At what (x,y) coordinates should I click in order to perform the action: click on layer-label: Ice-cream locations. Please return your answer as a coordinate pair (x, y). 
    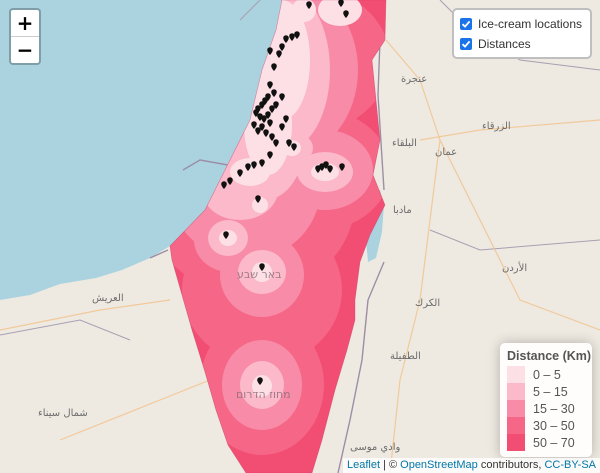
    Looking at the image, I should click on (529, 24).